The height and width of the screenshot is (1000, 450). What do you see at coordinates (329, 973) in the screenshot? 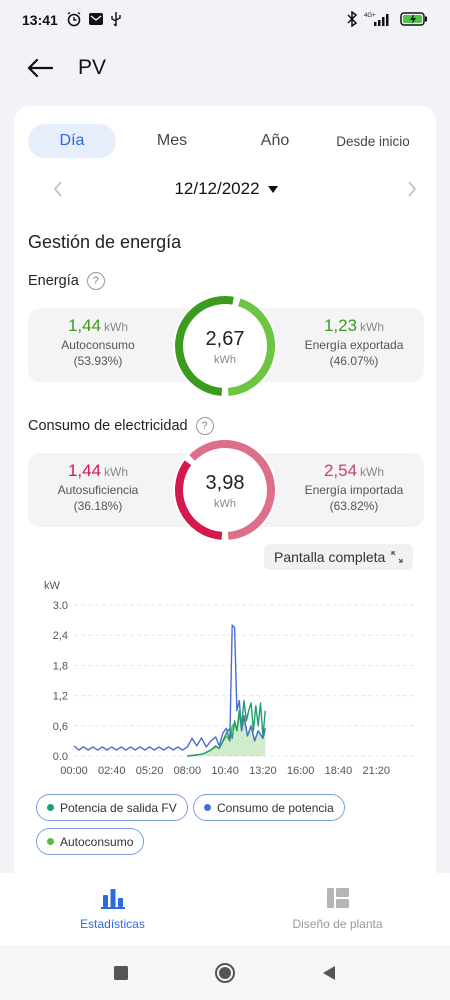
I see `back-system-button` at bounding box center [329, 973].